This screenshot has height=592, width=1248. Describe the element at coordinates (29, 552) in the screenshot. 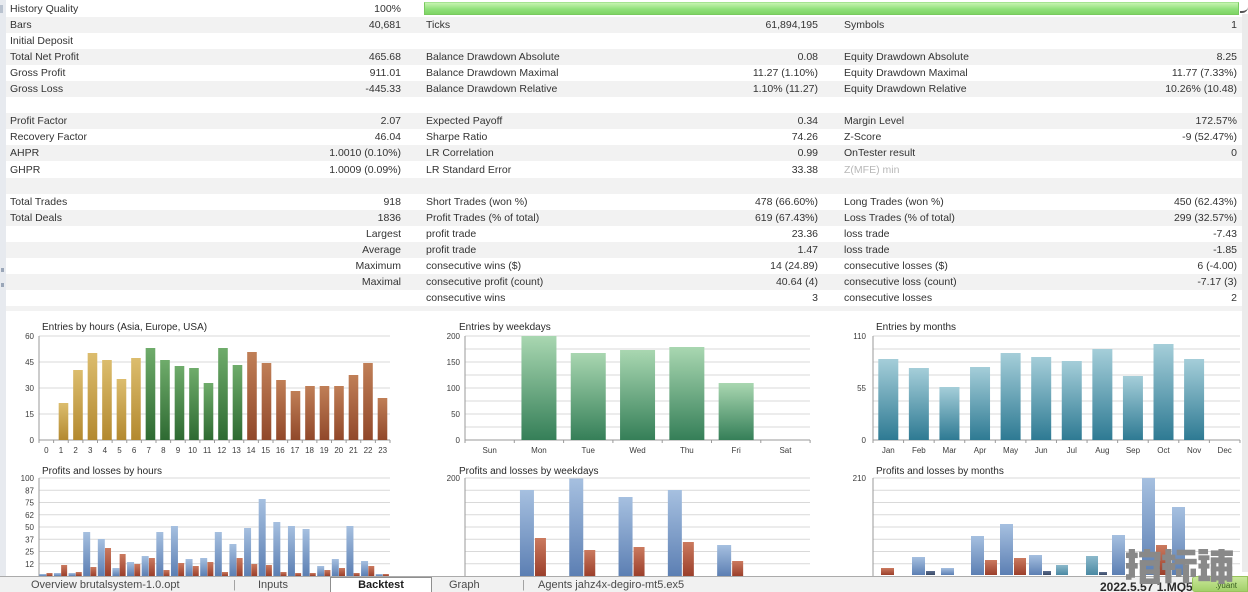

I see `svg-text: 25` at that location.